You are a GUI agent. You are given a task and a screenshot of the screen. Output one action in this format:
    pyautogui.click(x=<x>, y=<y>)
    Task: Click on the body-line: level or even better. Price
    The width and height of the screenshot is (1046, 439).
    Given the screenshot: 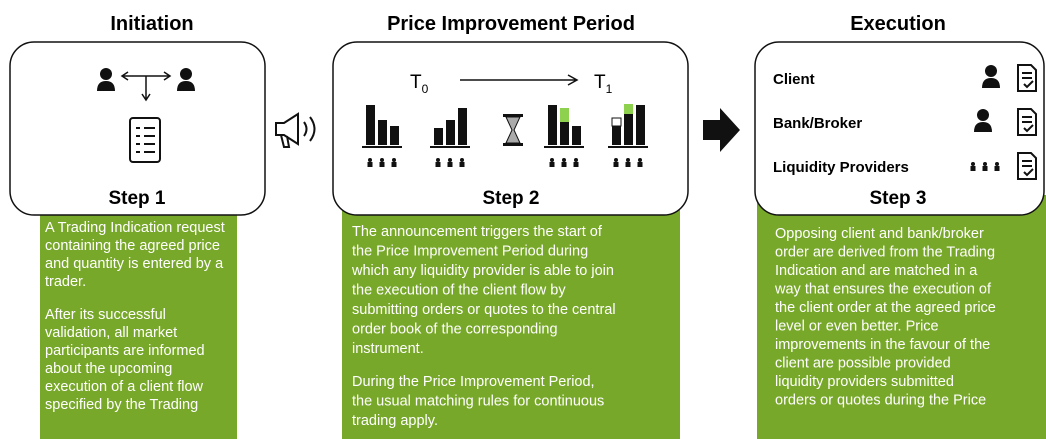 What is the action you would take?
    pyautogui.click(x=857, y=327)
    